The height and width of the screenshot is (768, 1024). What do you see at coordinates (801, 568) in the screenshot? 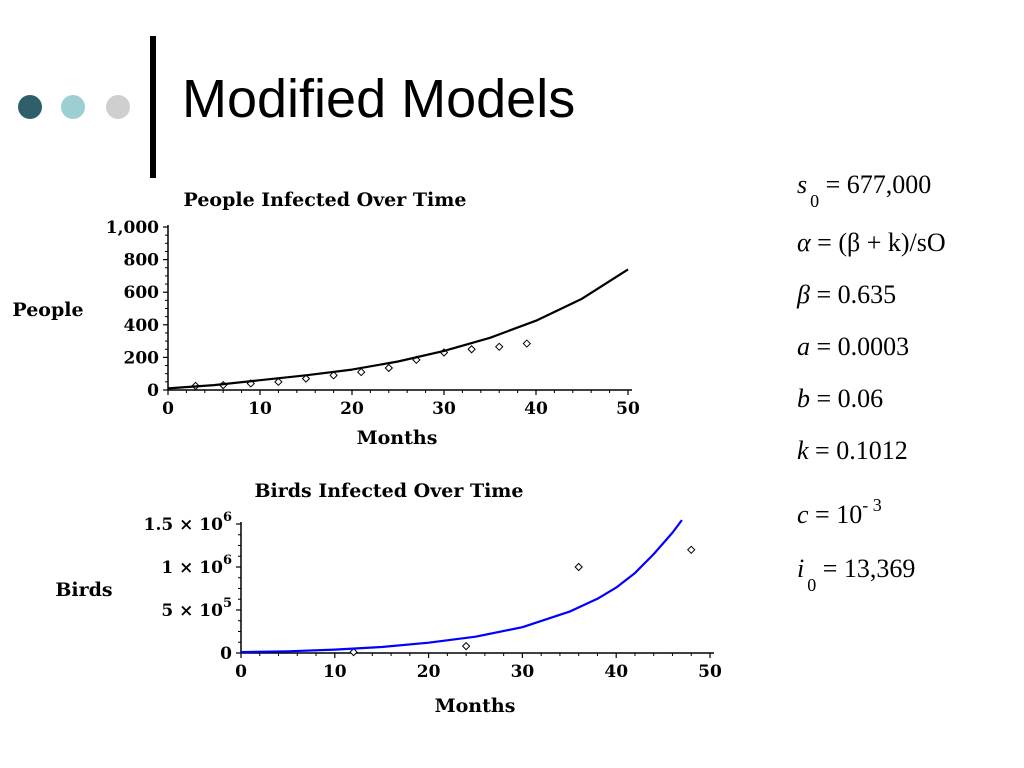
I see `parameter-symbol: i` at bounding box center [801, 568].